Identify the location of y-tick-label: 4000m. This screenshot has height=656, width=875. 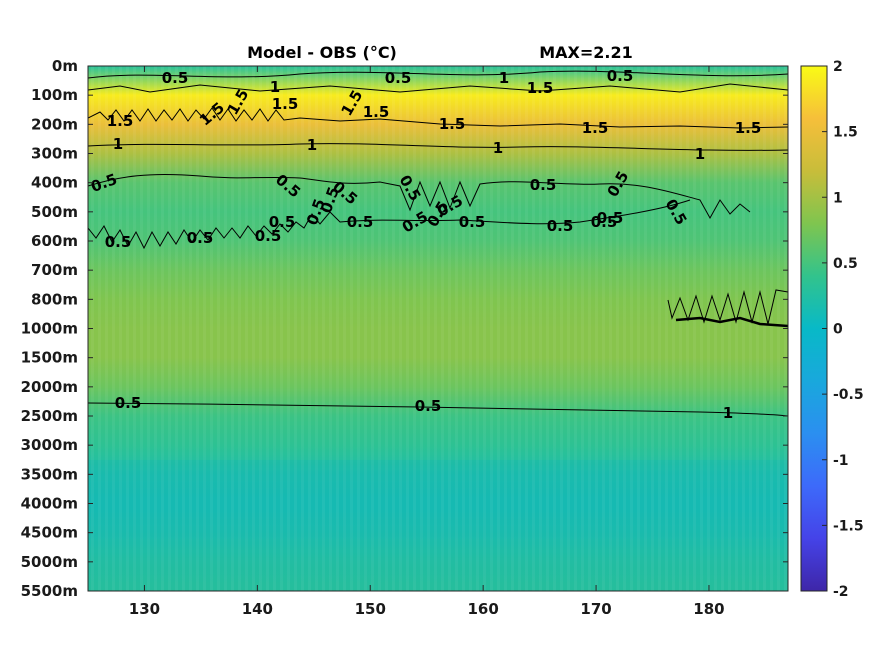
(49, 504).